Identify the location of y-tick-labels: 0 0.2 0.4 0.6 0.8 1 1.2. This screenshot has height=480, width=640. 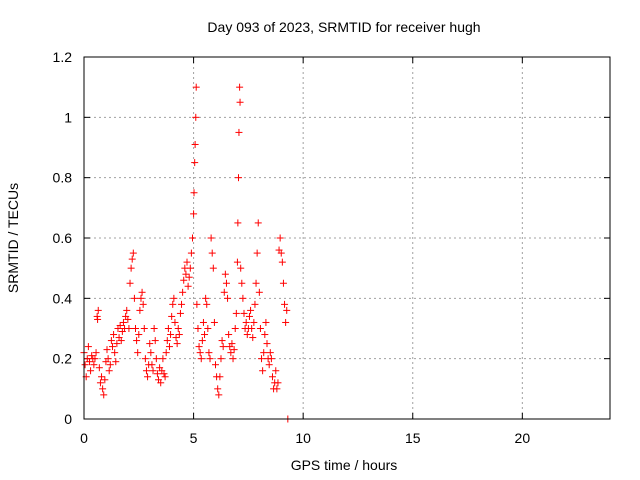
(63, 238).